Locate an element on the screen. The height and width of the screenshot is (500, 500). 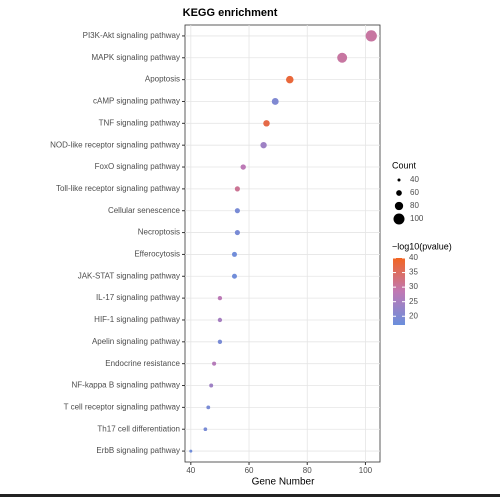
y-tick-label: FoxO signaling pathway is located at coordinates (137, 166).